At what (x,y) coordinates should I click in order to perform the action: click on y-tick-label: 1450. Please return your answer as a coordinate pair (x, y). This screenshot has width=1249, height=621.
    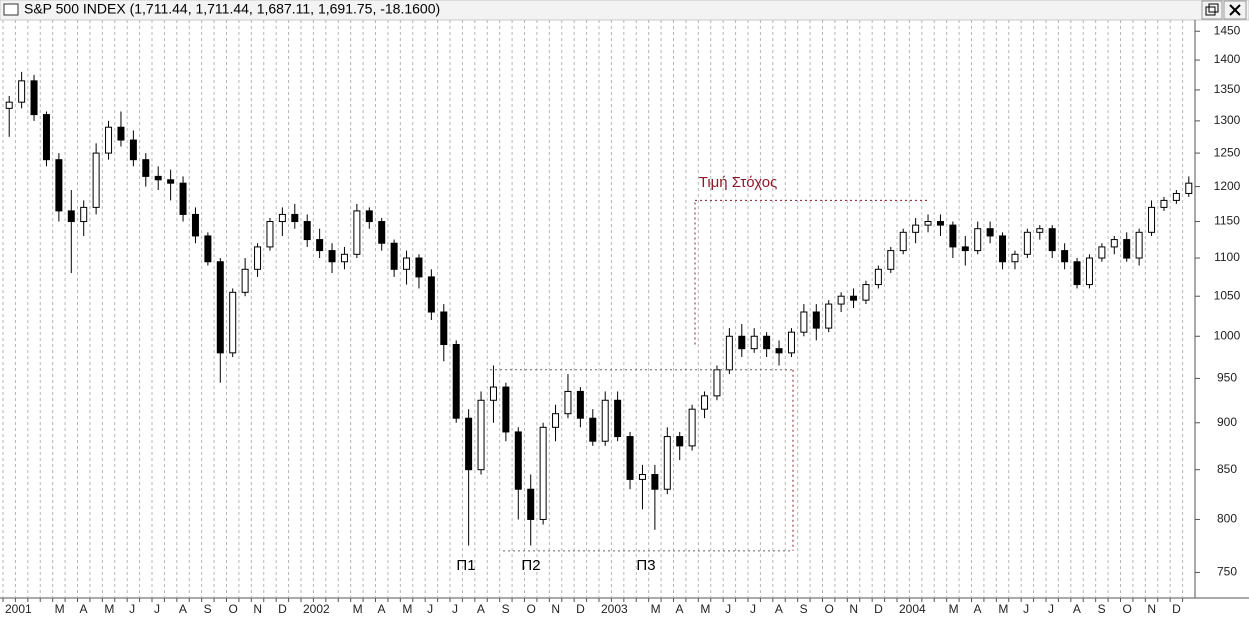
    Looking at the image, I should click on (1227, 30).